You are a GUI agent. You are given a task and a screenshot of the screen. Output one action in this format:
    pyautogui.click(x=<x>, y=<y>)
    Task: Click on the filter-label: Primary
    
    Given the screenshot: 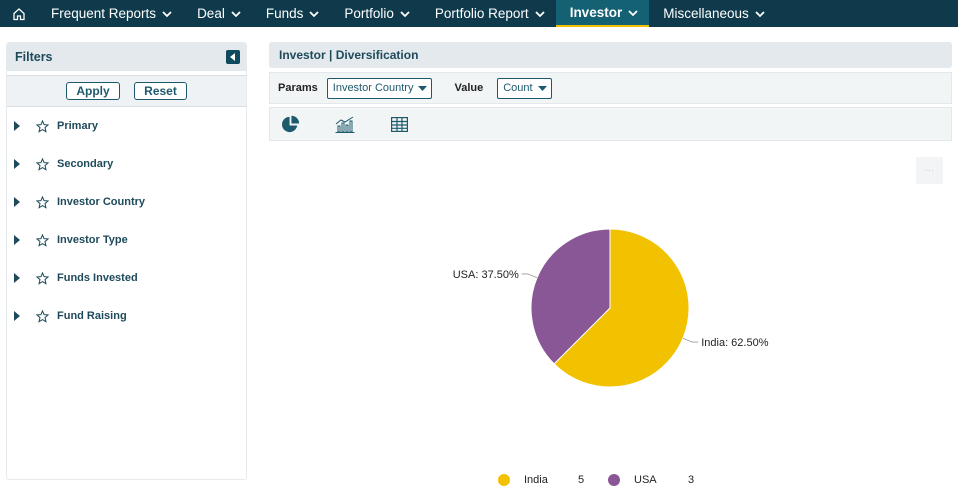 What is the action you would take?
    pyautogui.click(x=77, y=126)
    